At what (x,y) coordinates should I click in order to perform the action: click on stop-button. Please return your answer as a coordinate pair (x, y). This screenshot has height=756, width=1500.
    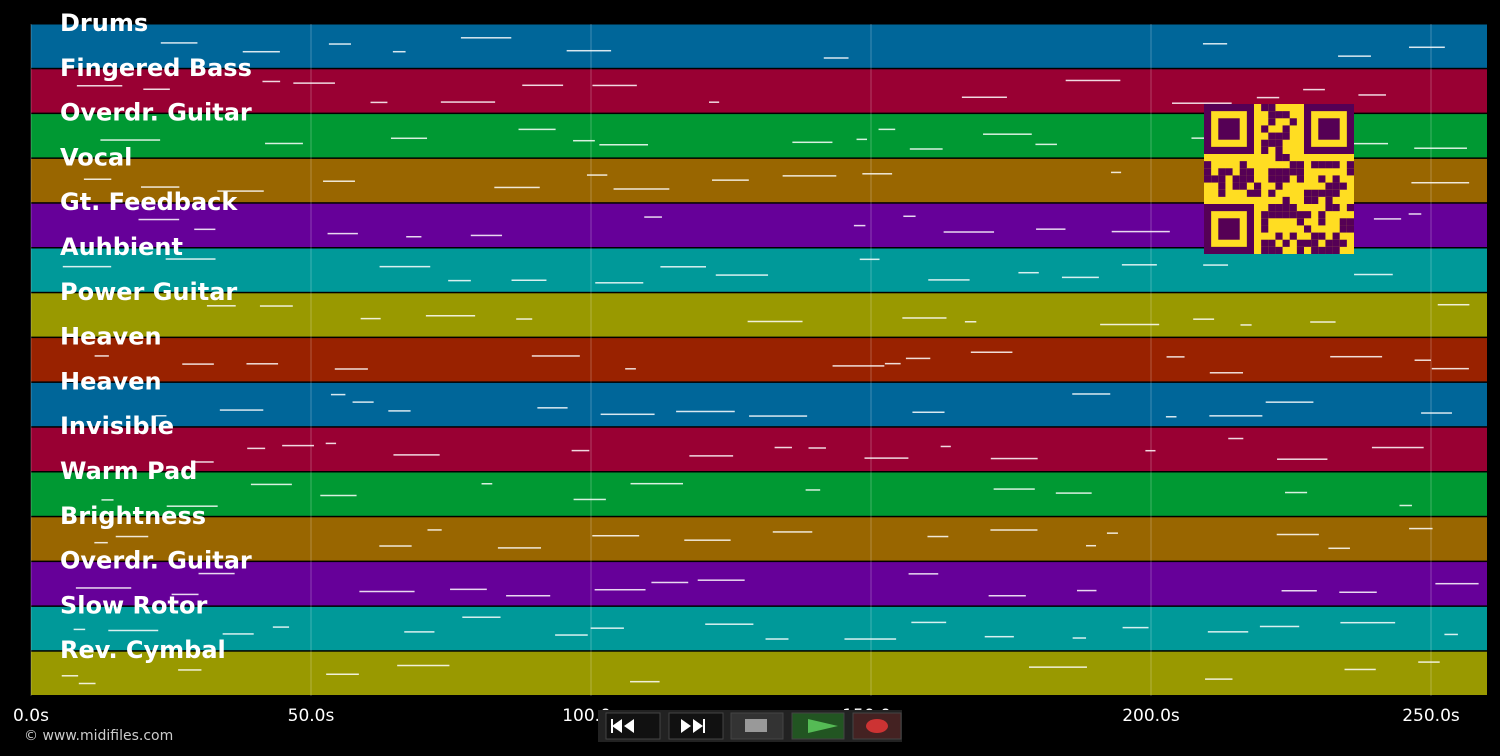
    Looking at the image, I should click on (757, 726).